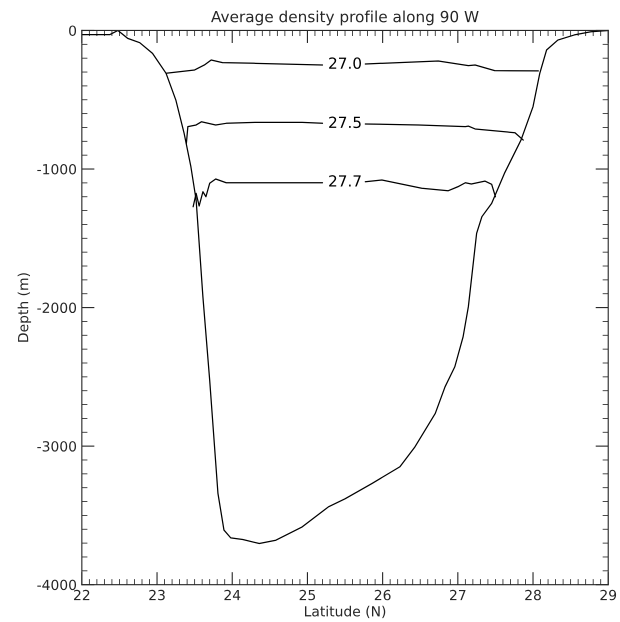 This screenshot has width=620, height=622. I want to click on y-tick-label: -1000, so click(56, 169).